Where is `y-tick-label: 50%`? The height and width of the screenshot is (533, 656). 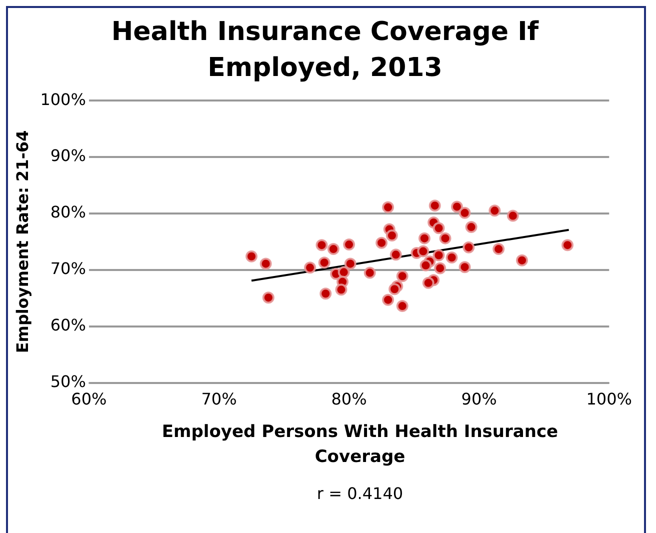
y-tick-label: 50% is located at coordinates (68, 381).